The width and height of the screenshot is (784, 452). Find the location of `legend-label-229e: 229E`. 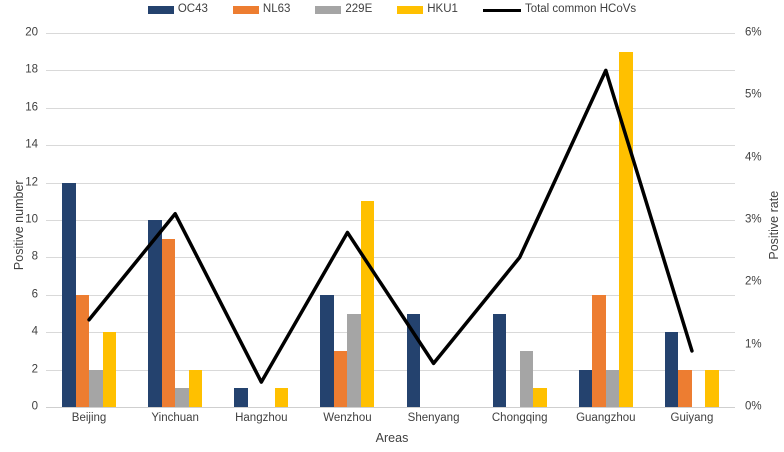

legend-label-229e: 229E is located at coordinates (359, 9).